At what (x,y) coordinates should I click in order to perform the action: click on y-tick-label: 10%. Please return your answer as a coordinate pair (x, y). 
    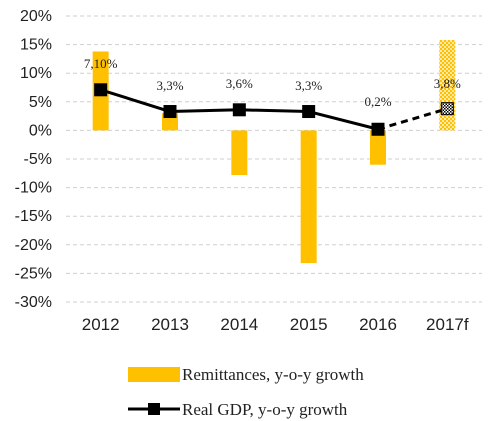
    Looking at the image, I should click on (36, 73).